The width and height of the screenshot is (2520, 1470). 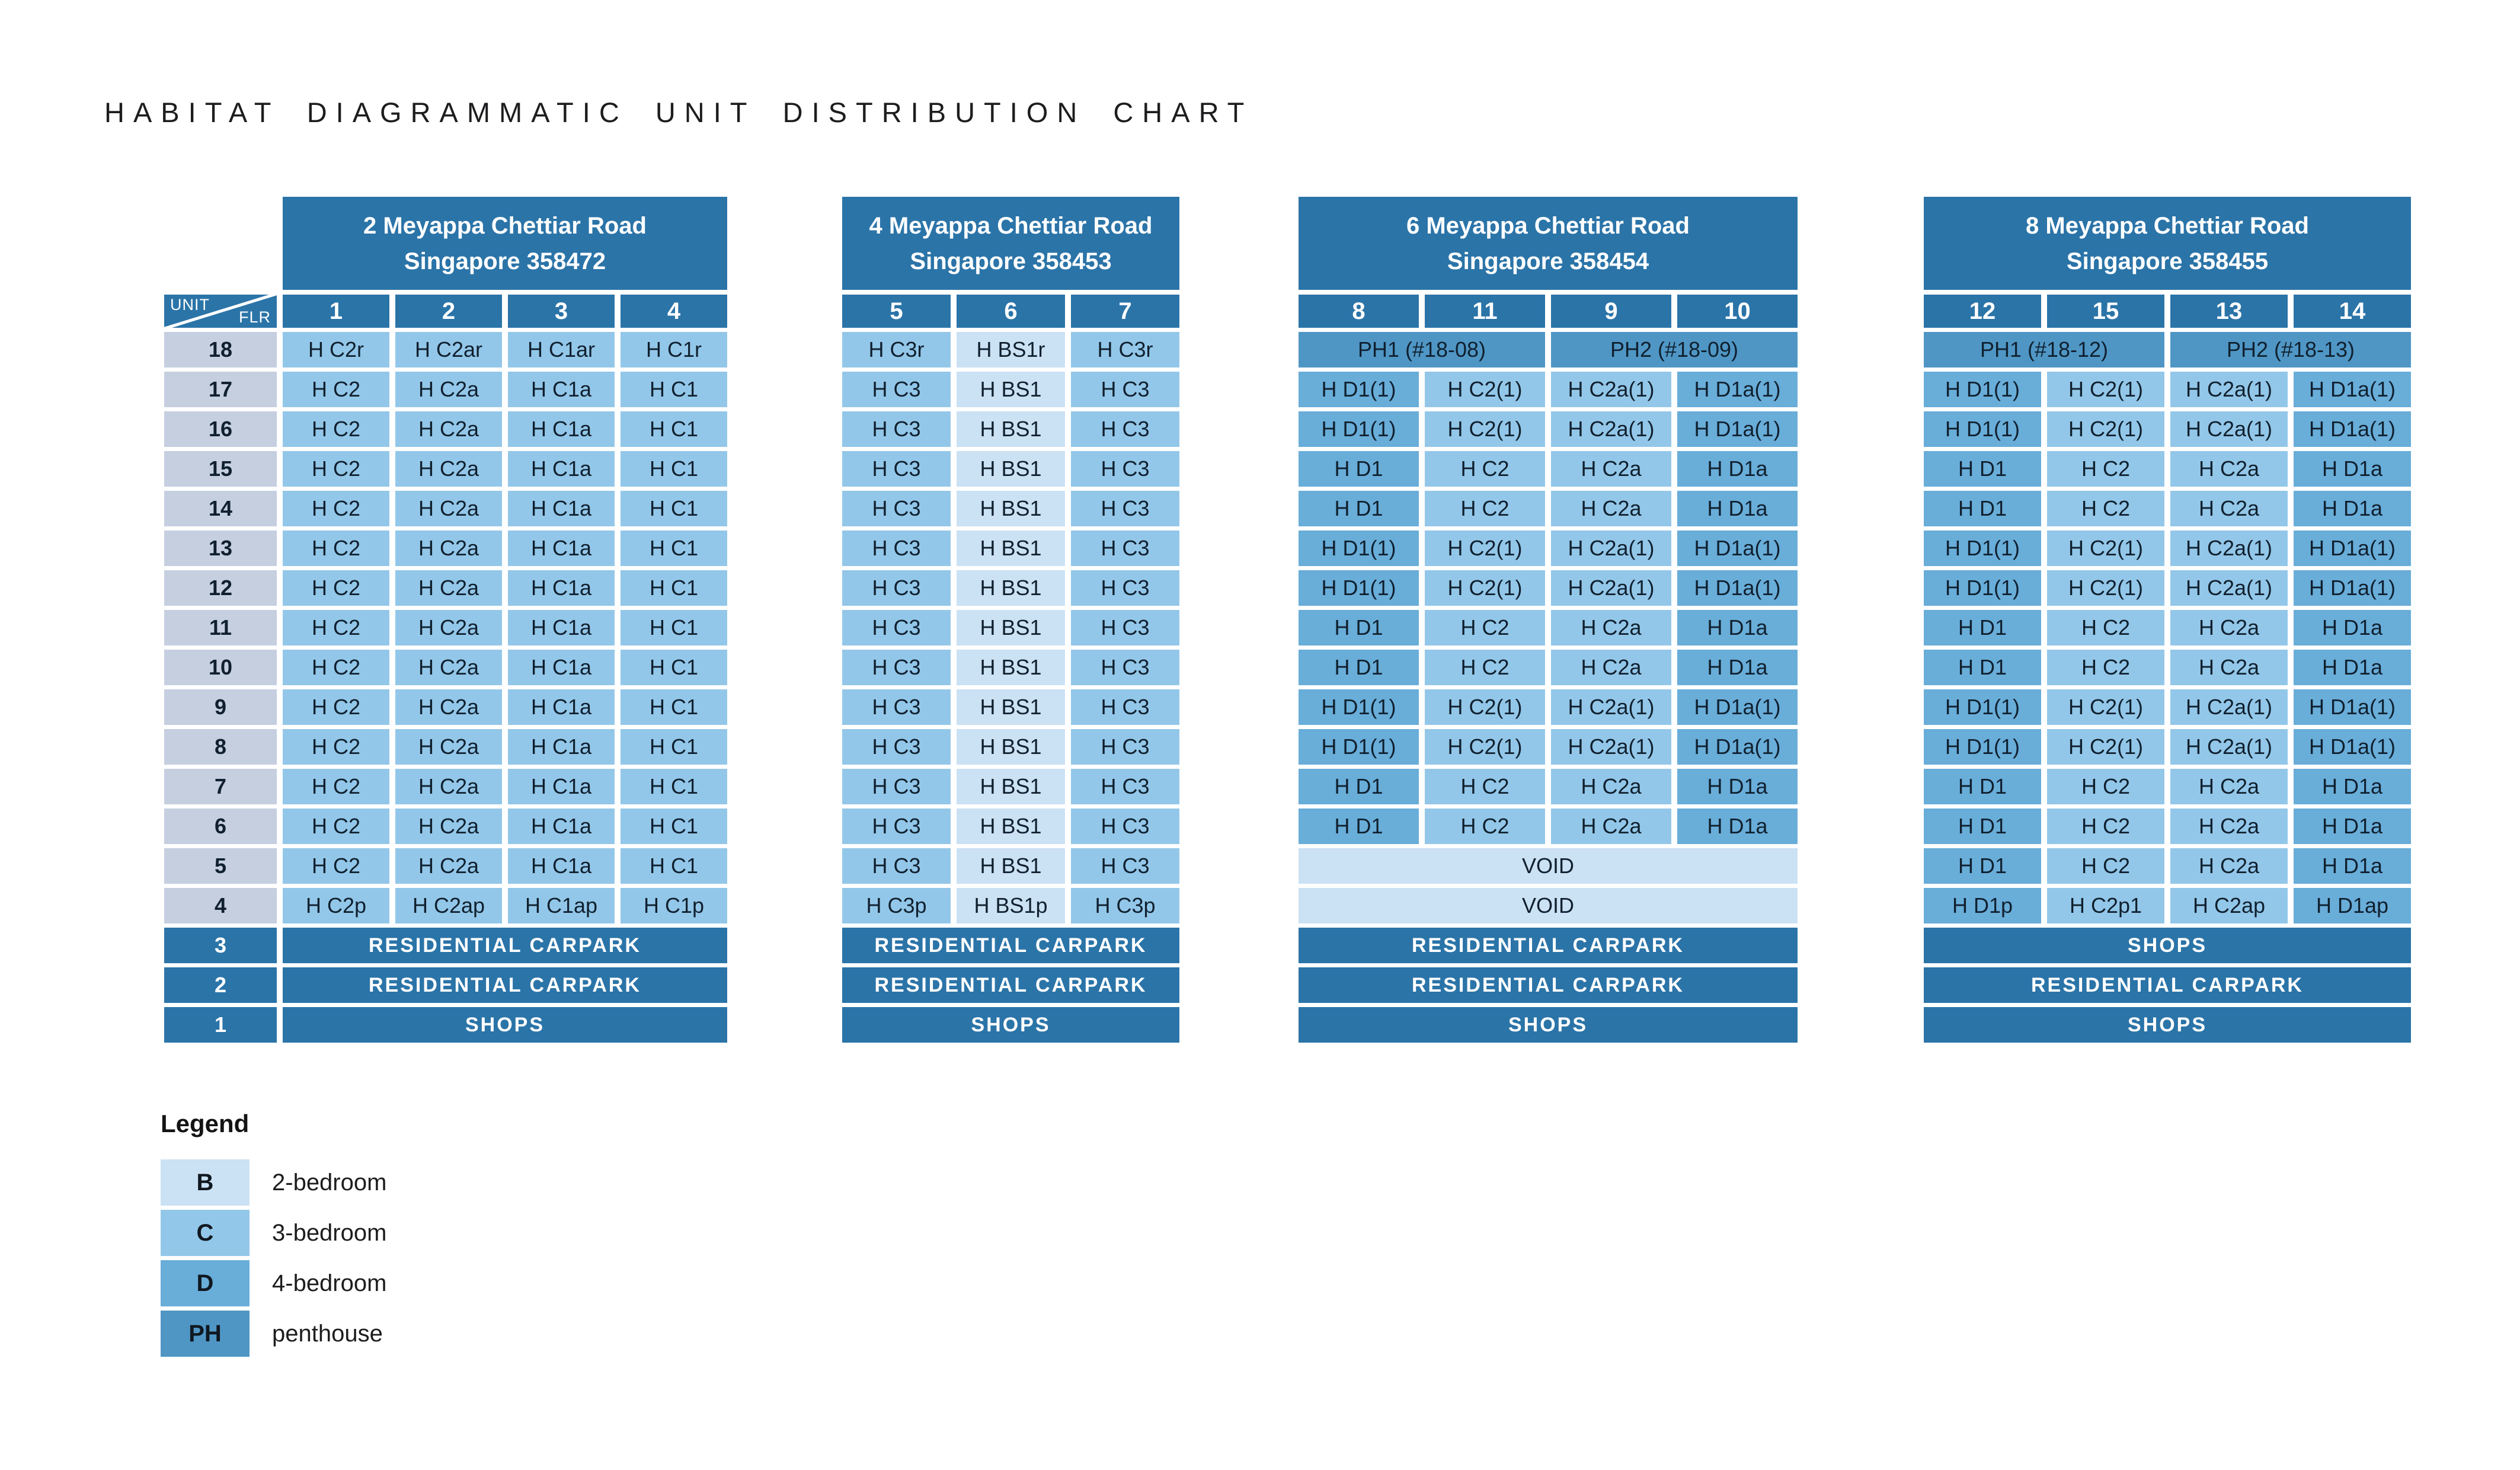 I want to click on floor-cell: 1, so click(x=221, y=1025).